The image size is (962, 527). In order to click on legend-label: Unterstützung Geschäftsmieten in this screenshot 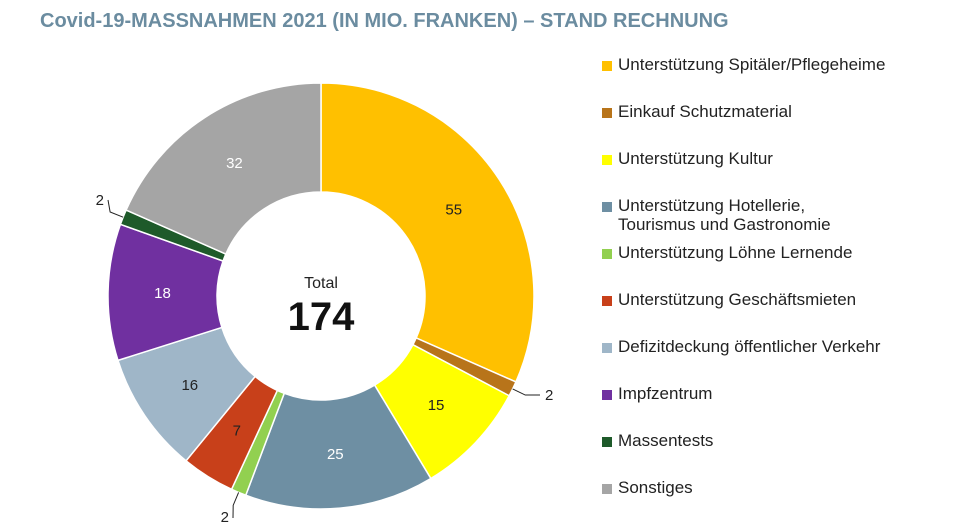, I will do `click(737, 299)`.